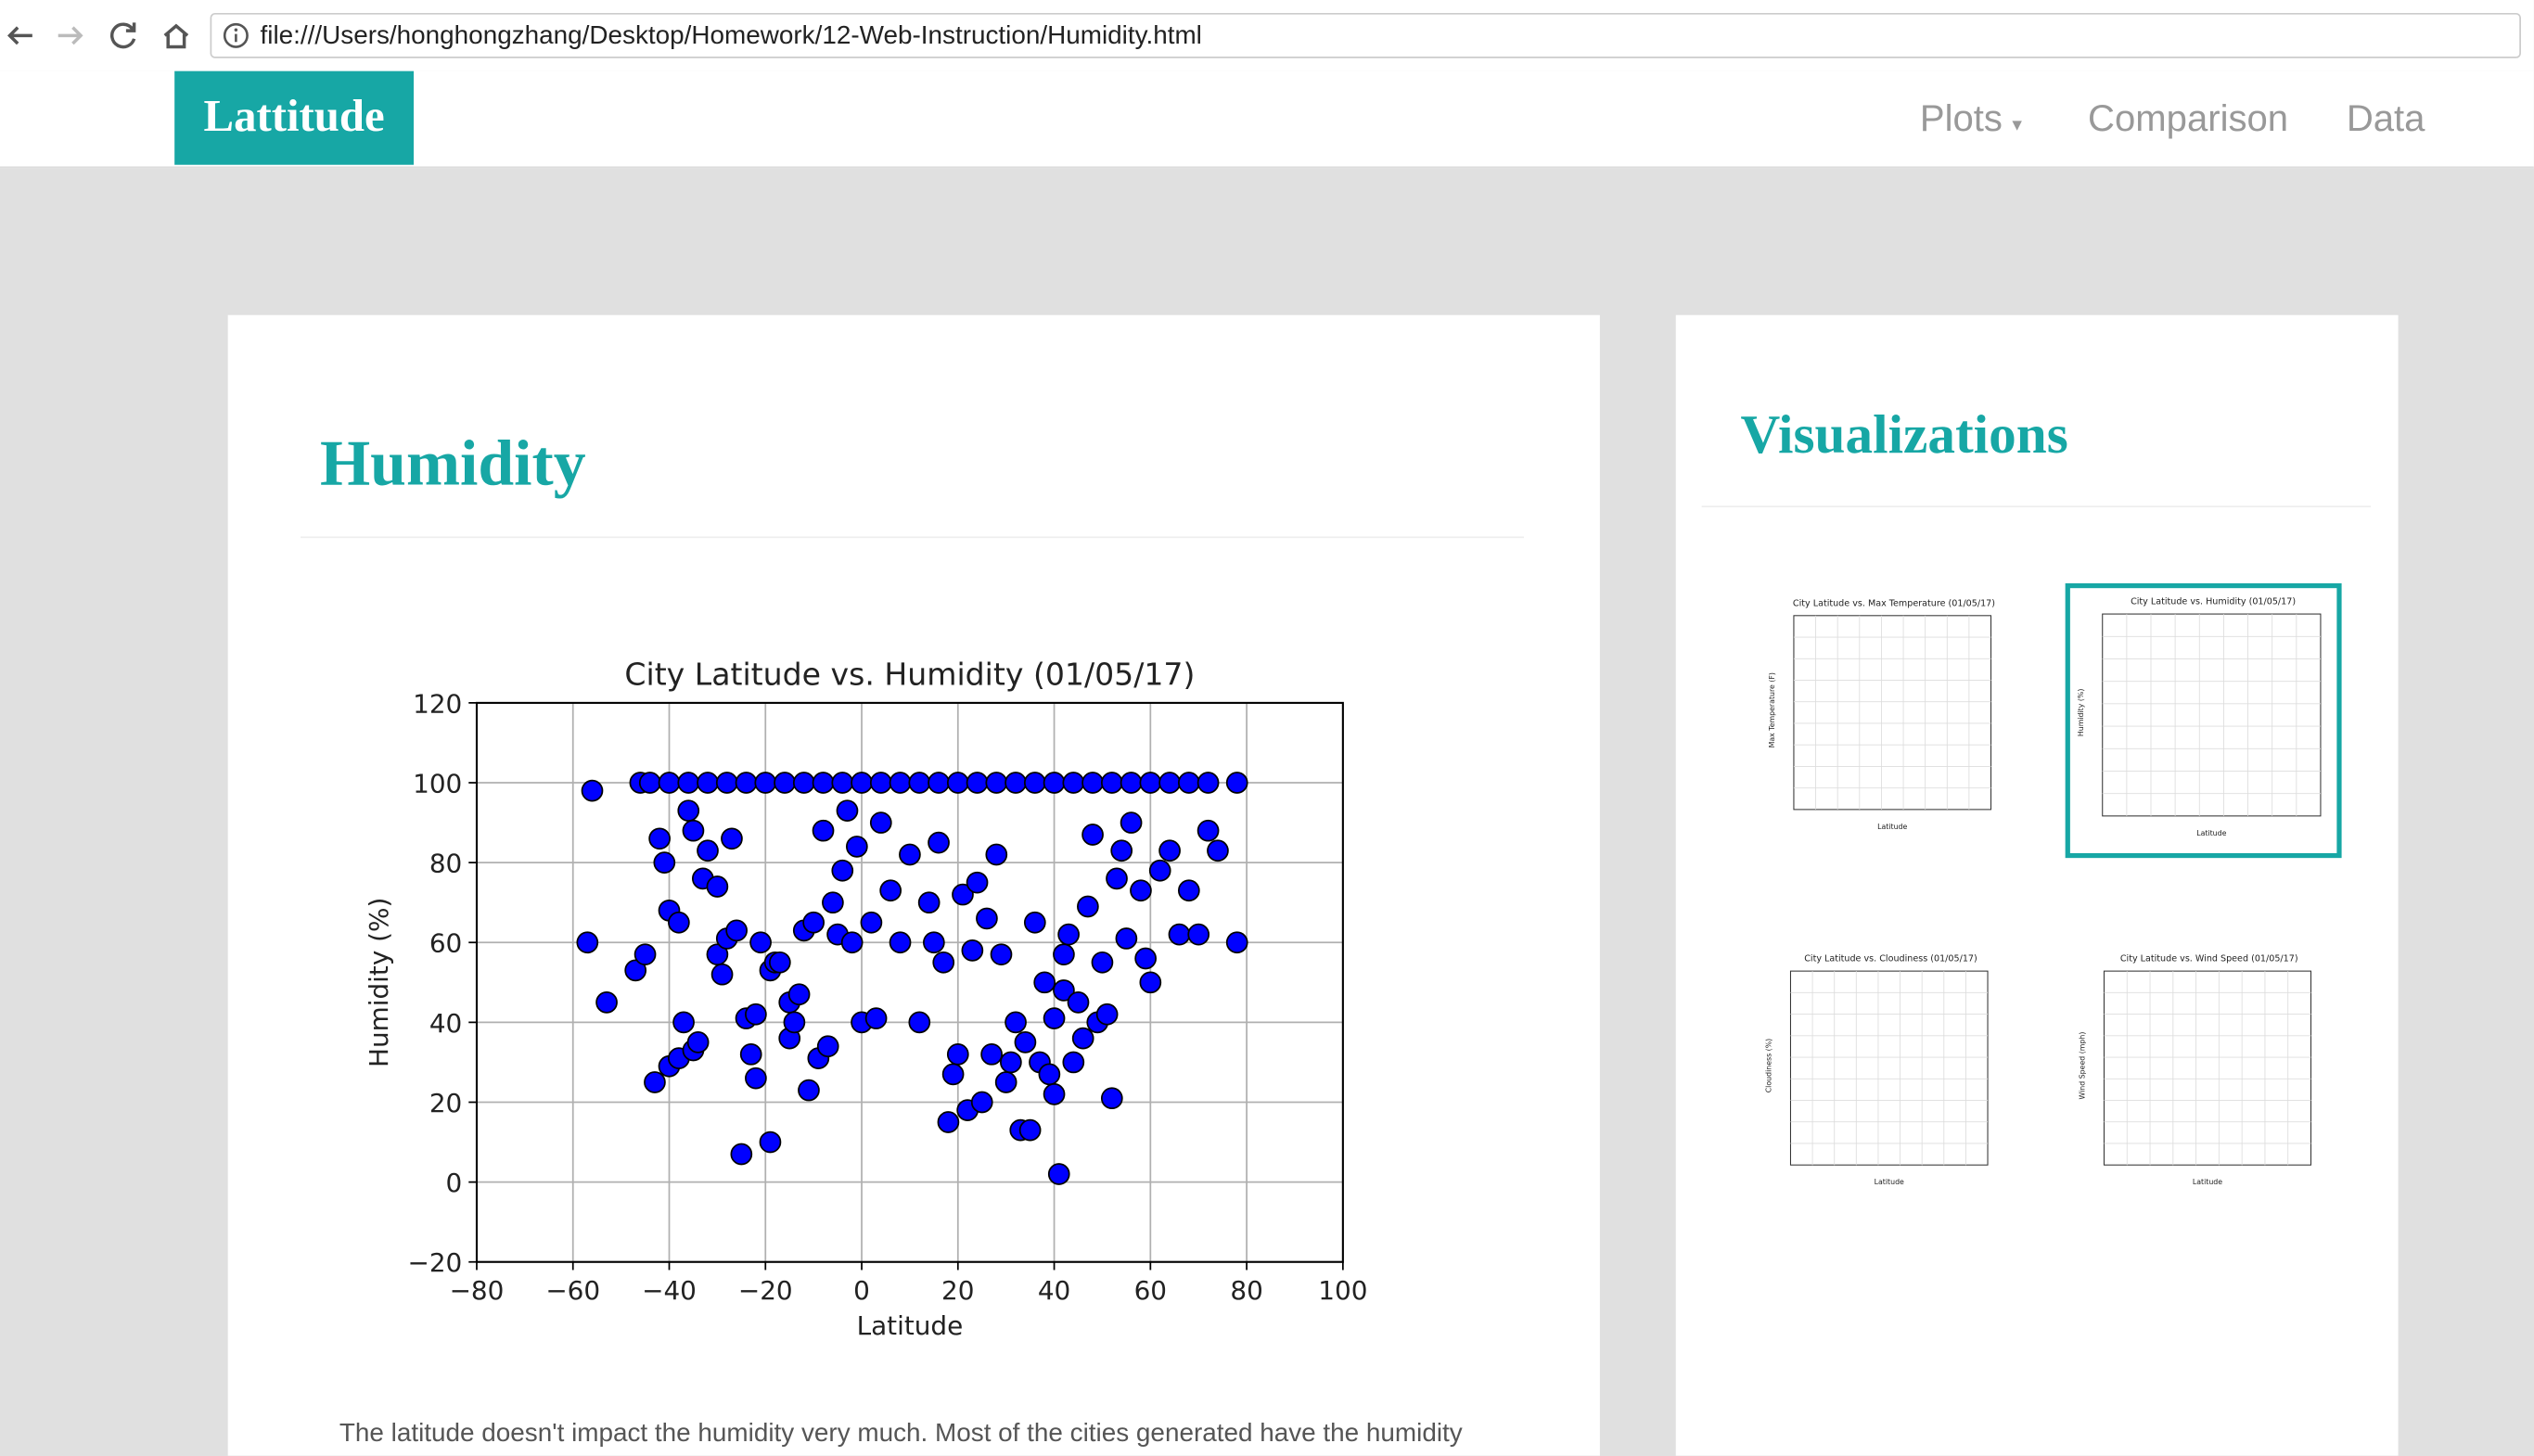 The width and height of the screenshot is (2534, 1456). What do you see at coordinates (445, 1103) in the screenshot?
I see `y-tick-label: 20` at bounding box center [445, 1103].